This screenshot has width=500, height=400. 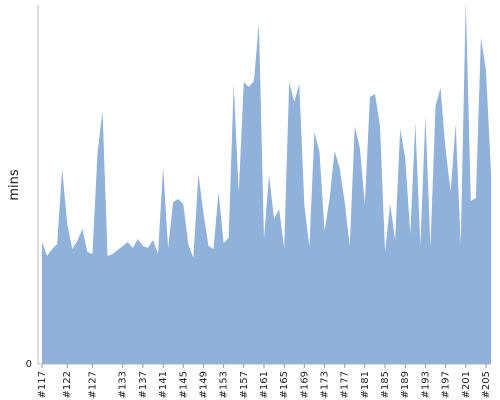 I want to click on x-tick-label: #161, so click(x=264, y=384).